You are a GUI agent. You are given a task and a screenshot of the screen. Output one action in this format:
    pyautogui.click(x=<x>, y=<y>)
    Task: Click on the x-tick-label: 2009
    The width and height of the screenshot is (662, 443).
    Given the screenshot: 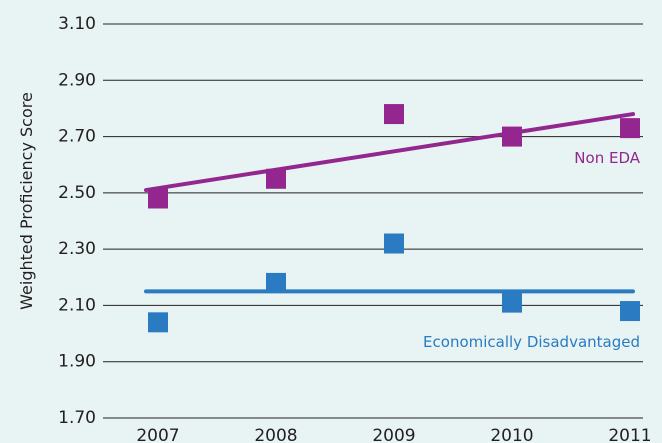 What is the action you would take?
    pyautogui.click(x=393, y=434)
    